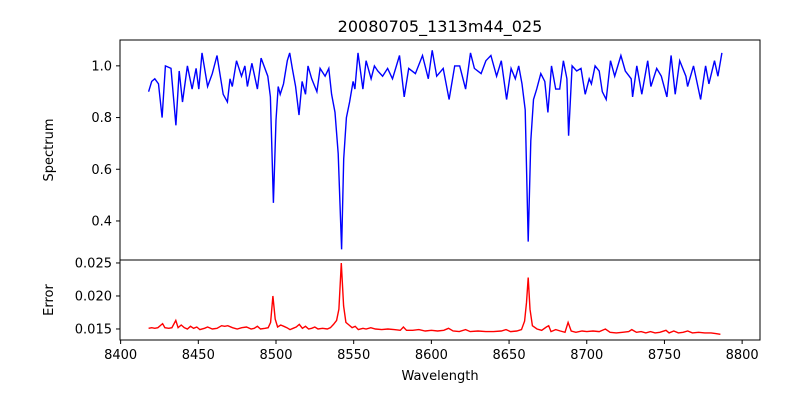  Describe the element at coordinates (586, 355) in the screenshot. I see `x-tick-label: 8700` at that location.